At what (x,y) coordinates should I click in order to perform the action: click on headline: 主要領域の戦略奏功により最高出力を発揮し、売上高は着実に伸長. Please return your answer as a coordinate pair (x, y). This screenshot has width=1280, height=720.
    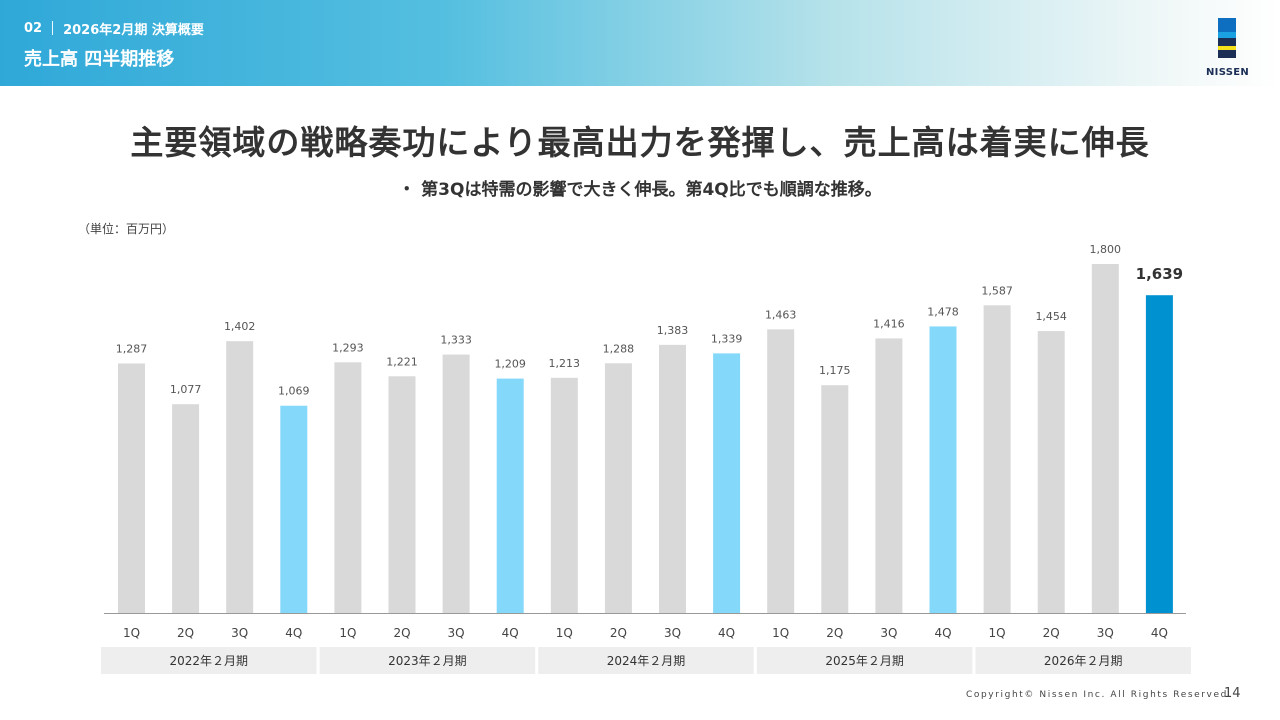
    Looking at the image, I should click on (640, 142).